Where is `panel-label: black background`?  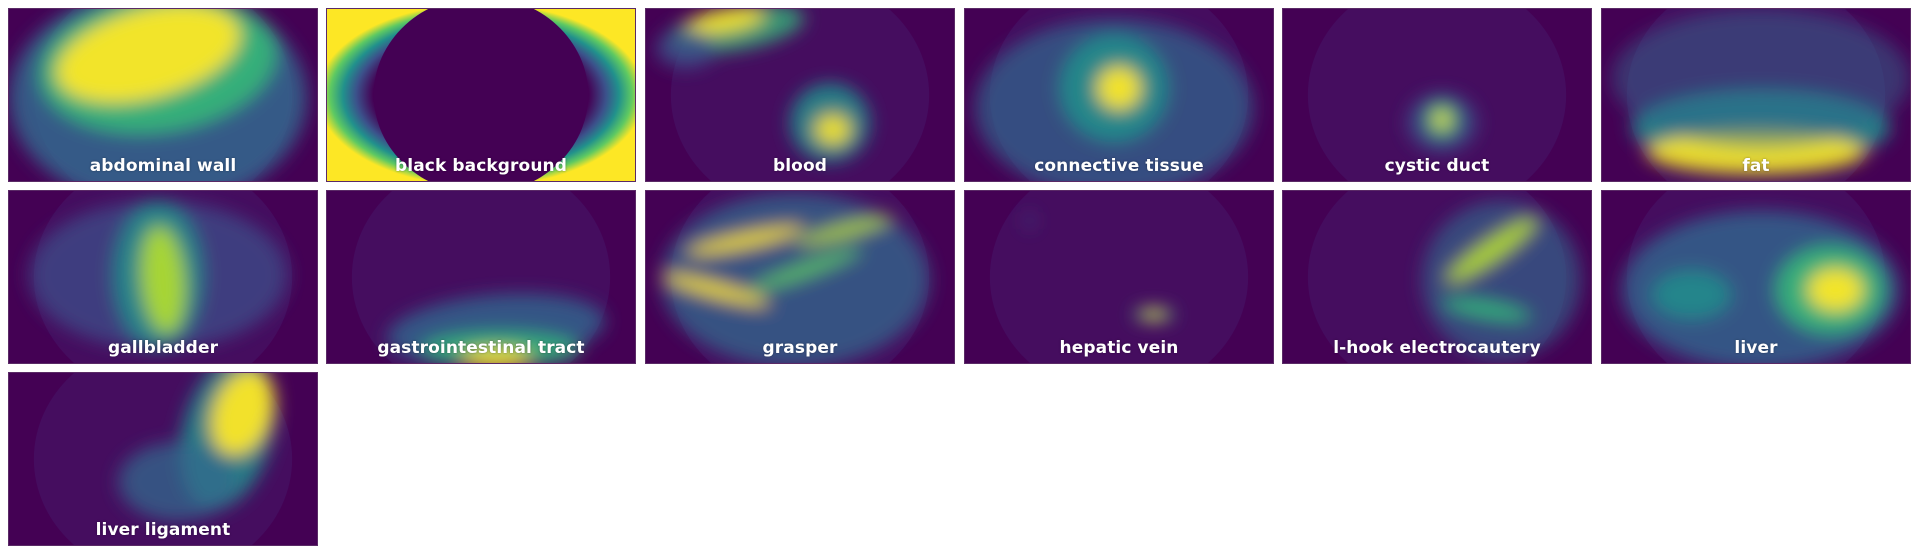 panel-label: black background is located at coordinates (481, 166).